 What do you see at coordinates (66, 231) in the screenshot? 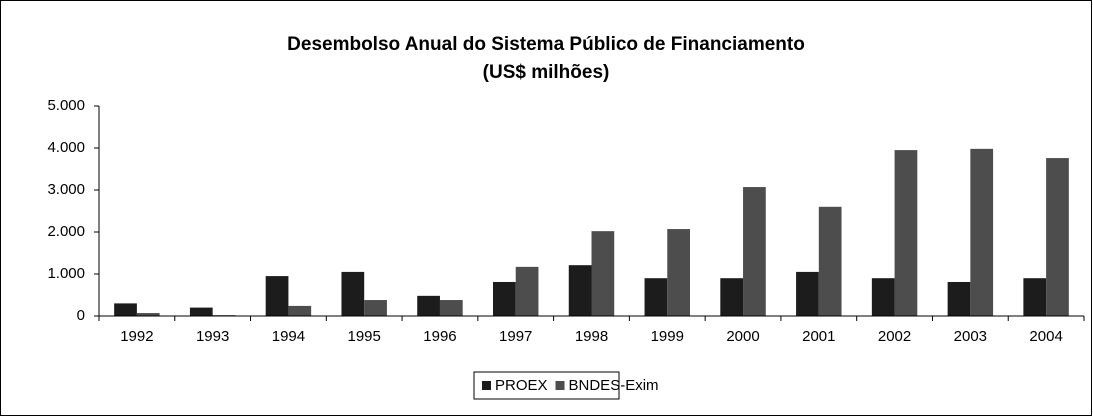
I see `y-tick-label: 2.000` at bounding box center [66, 231].